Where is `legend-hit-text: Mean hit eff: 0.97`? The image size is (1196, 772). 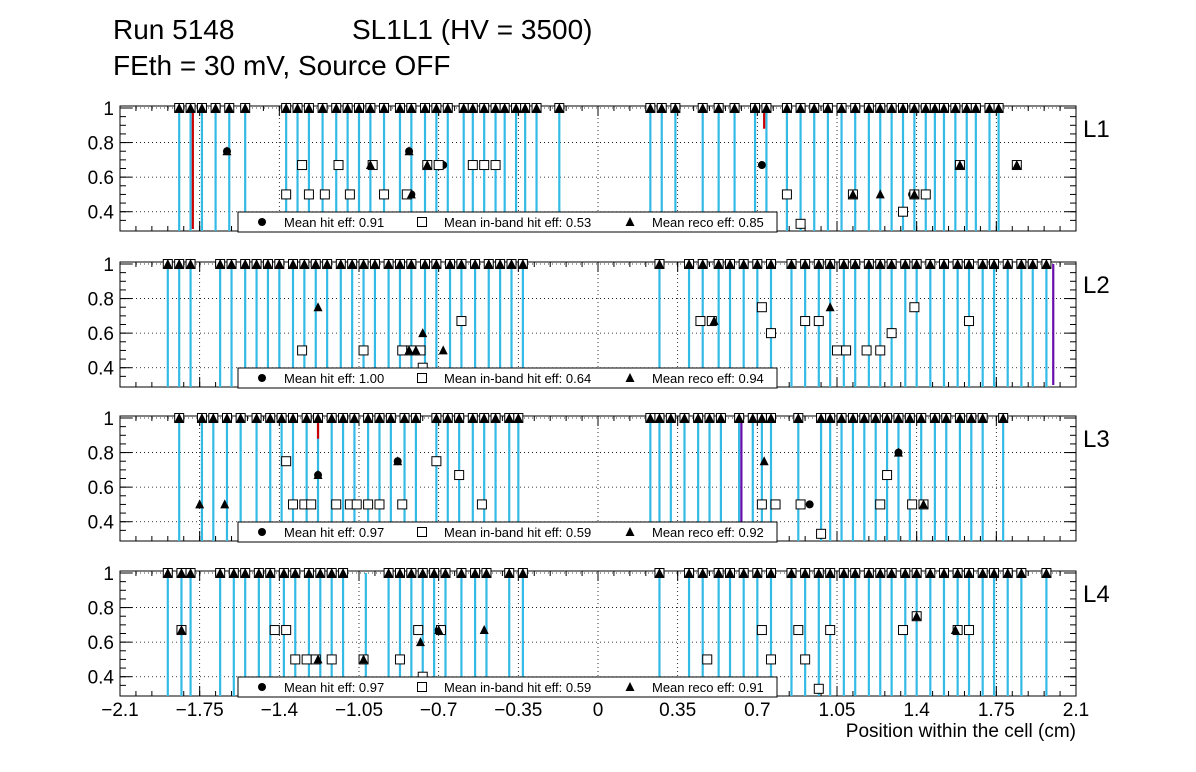 legend-hit-text: Mean hit eff: 0.97 is located at coordinates (334, 687).